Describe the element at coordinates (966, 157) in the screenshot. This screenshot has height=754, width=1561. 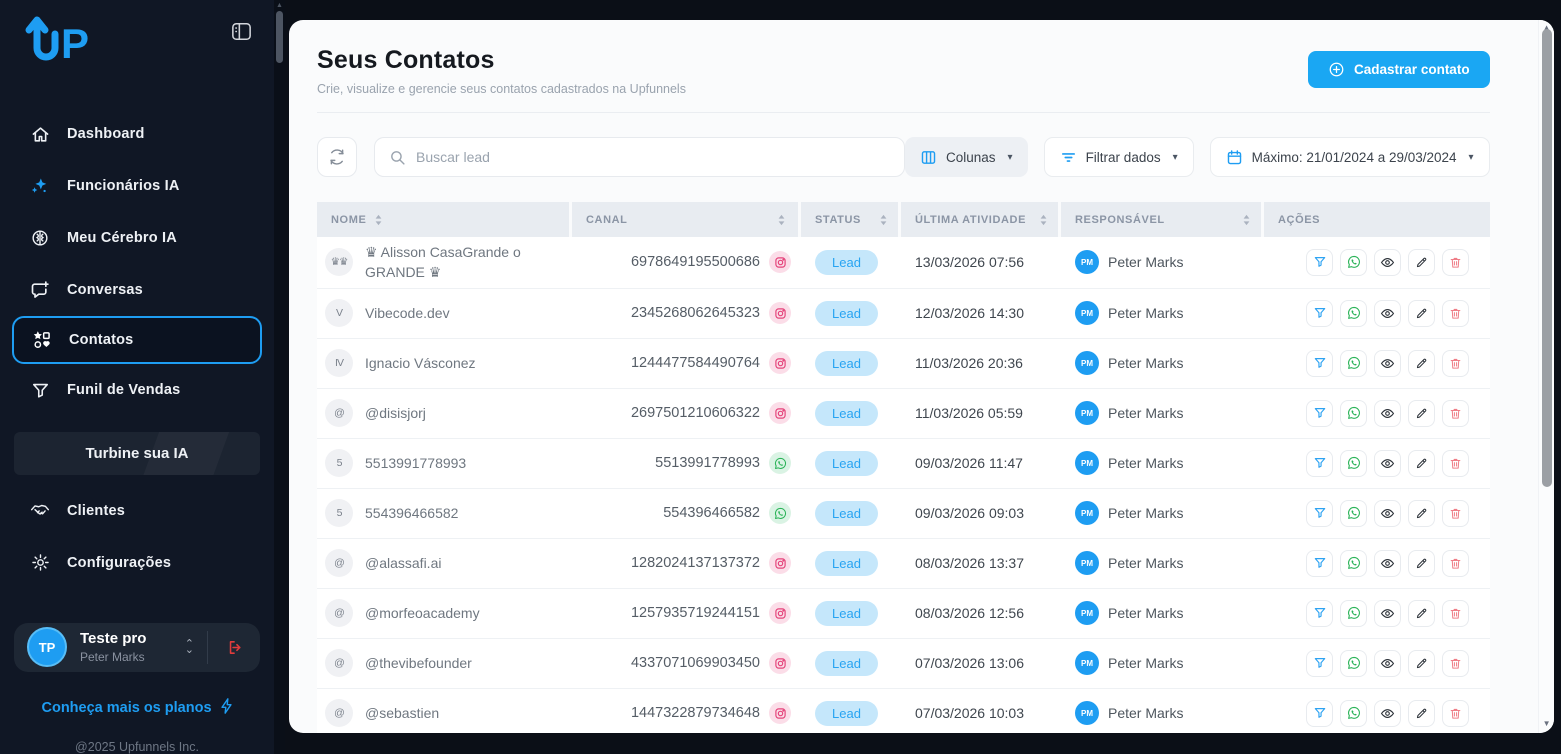
I see `columns-button: Colunas ▾` at that location.